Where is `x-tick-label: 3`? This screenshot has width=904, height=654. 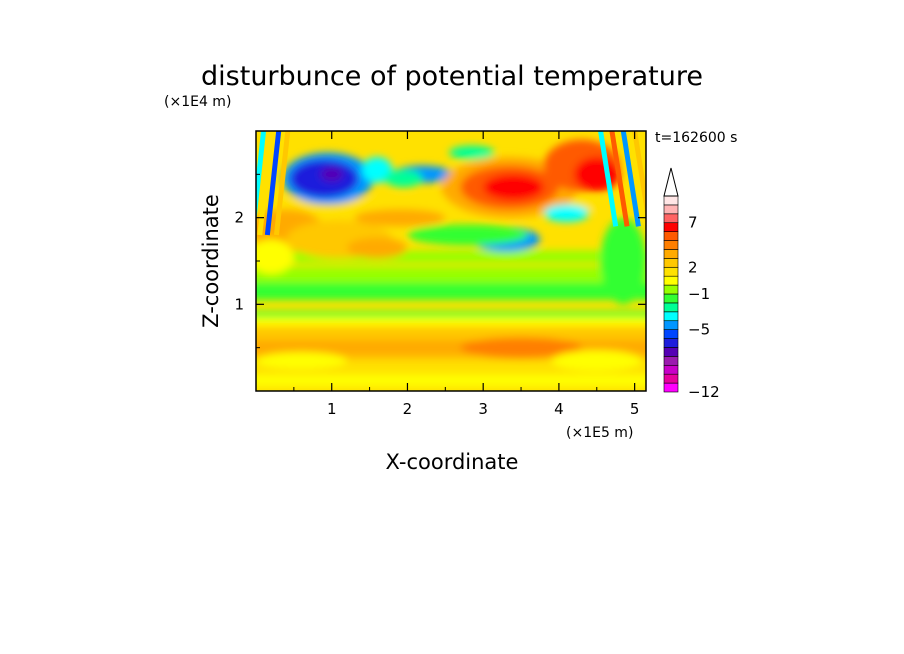 x-tick-label: 3 is located at coordinates (483, 409).